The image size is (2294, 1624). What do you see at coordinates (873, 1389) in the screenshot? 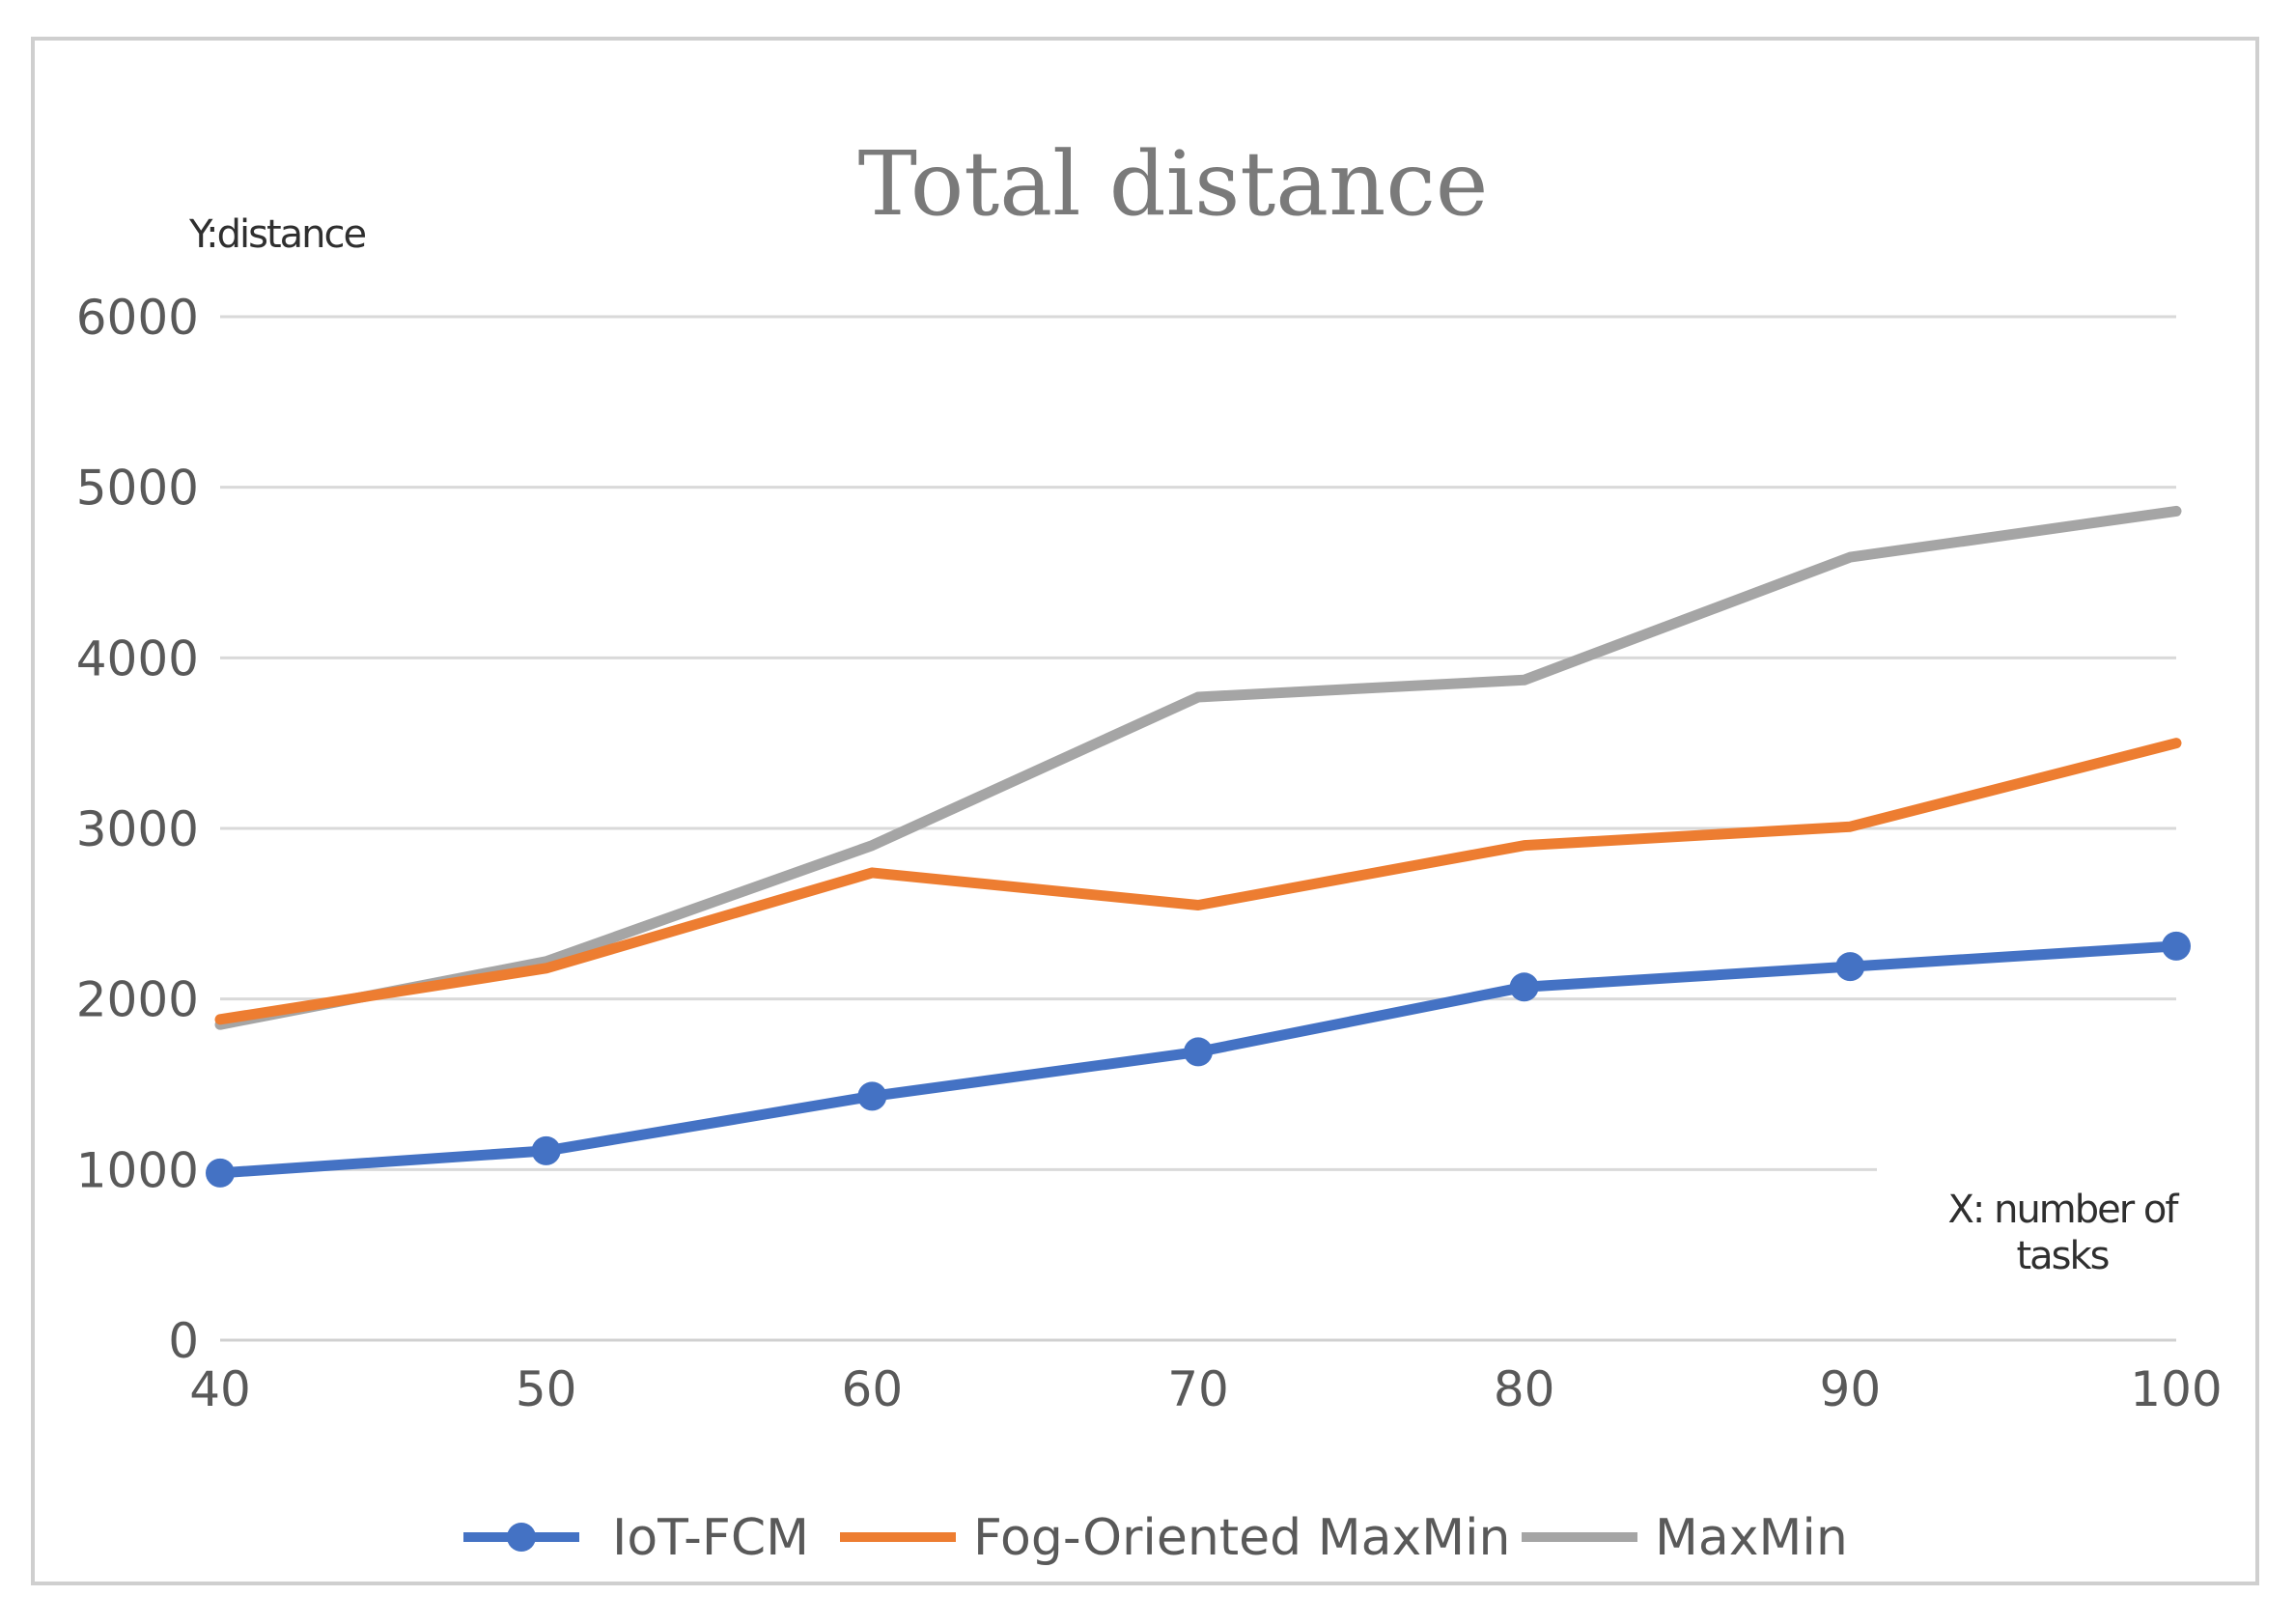
I see `x-tick-label: 60` at bounding box center [873, 1389].